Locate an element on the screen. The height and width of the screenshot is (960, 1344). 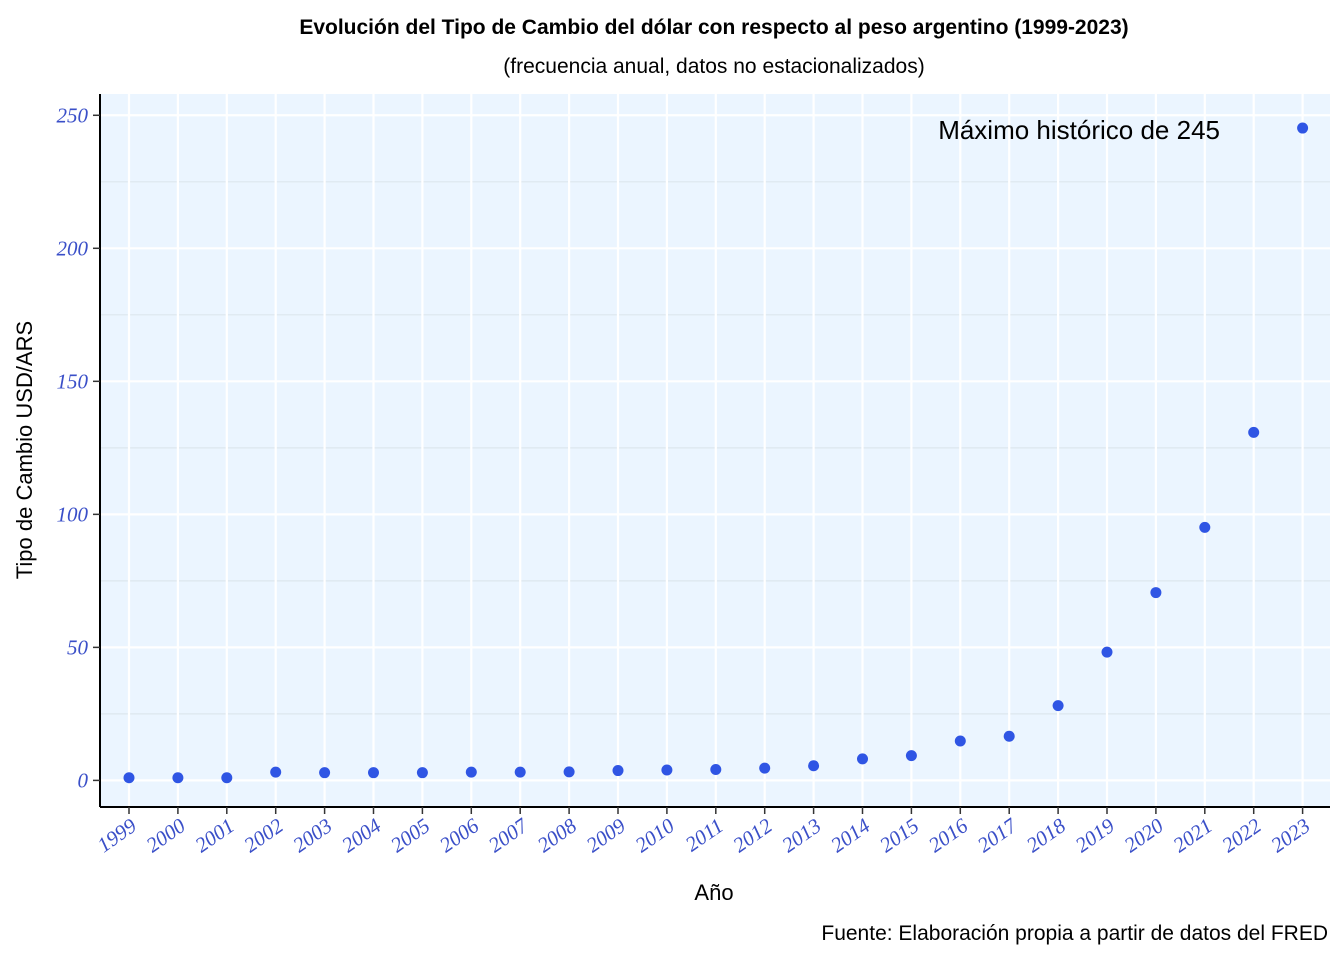
y-tick-label: 100 is located at coordinates (73, 514).